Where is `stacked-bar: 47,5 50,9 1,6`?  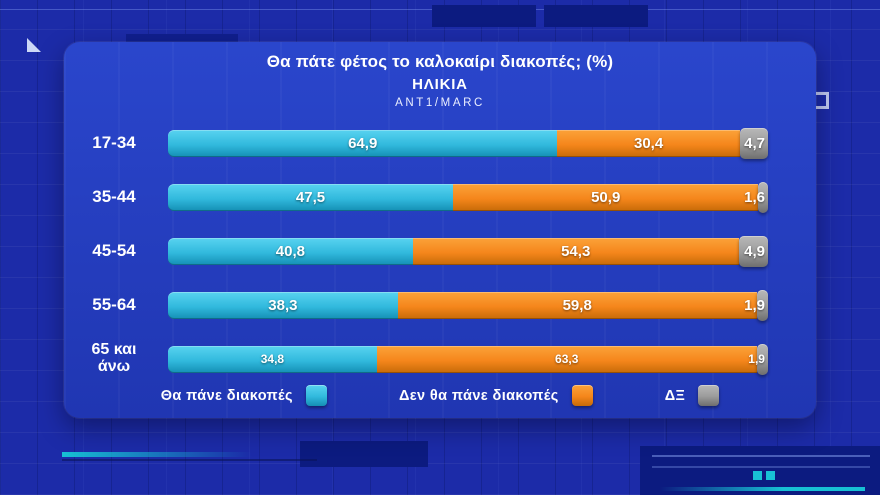 stacked-bar: 47,5 50,9 1,6 is located at coordinates (468, 197).